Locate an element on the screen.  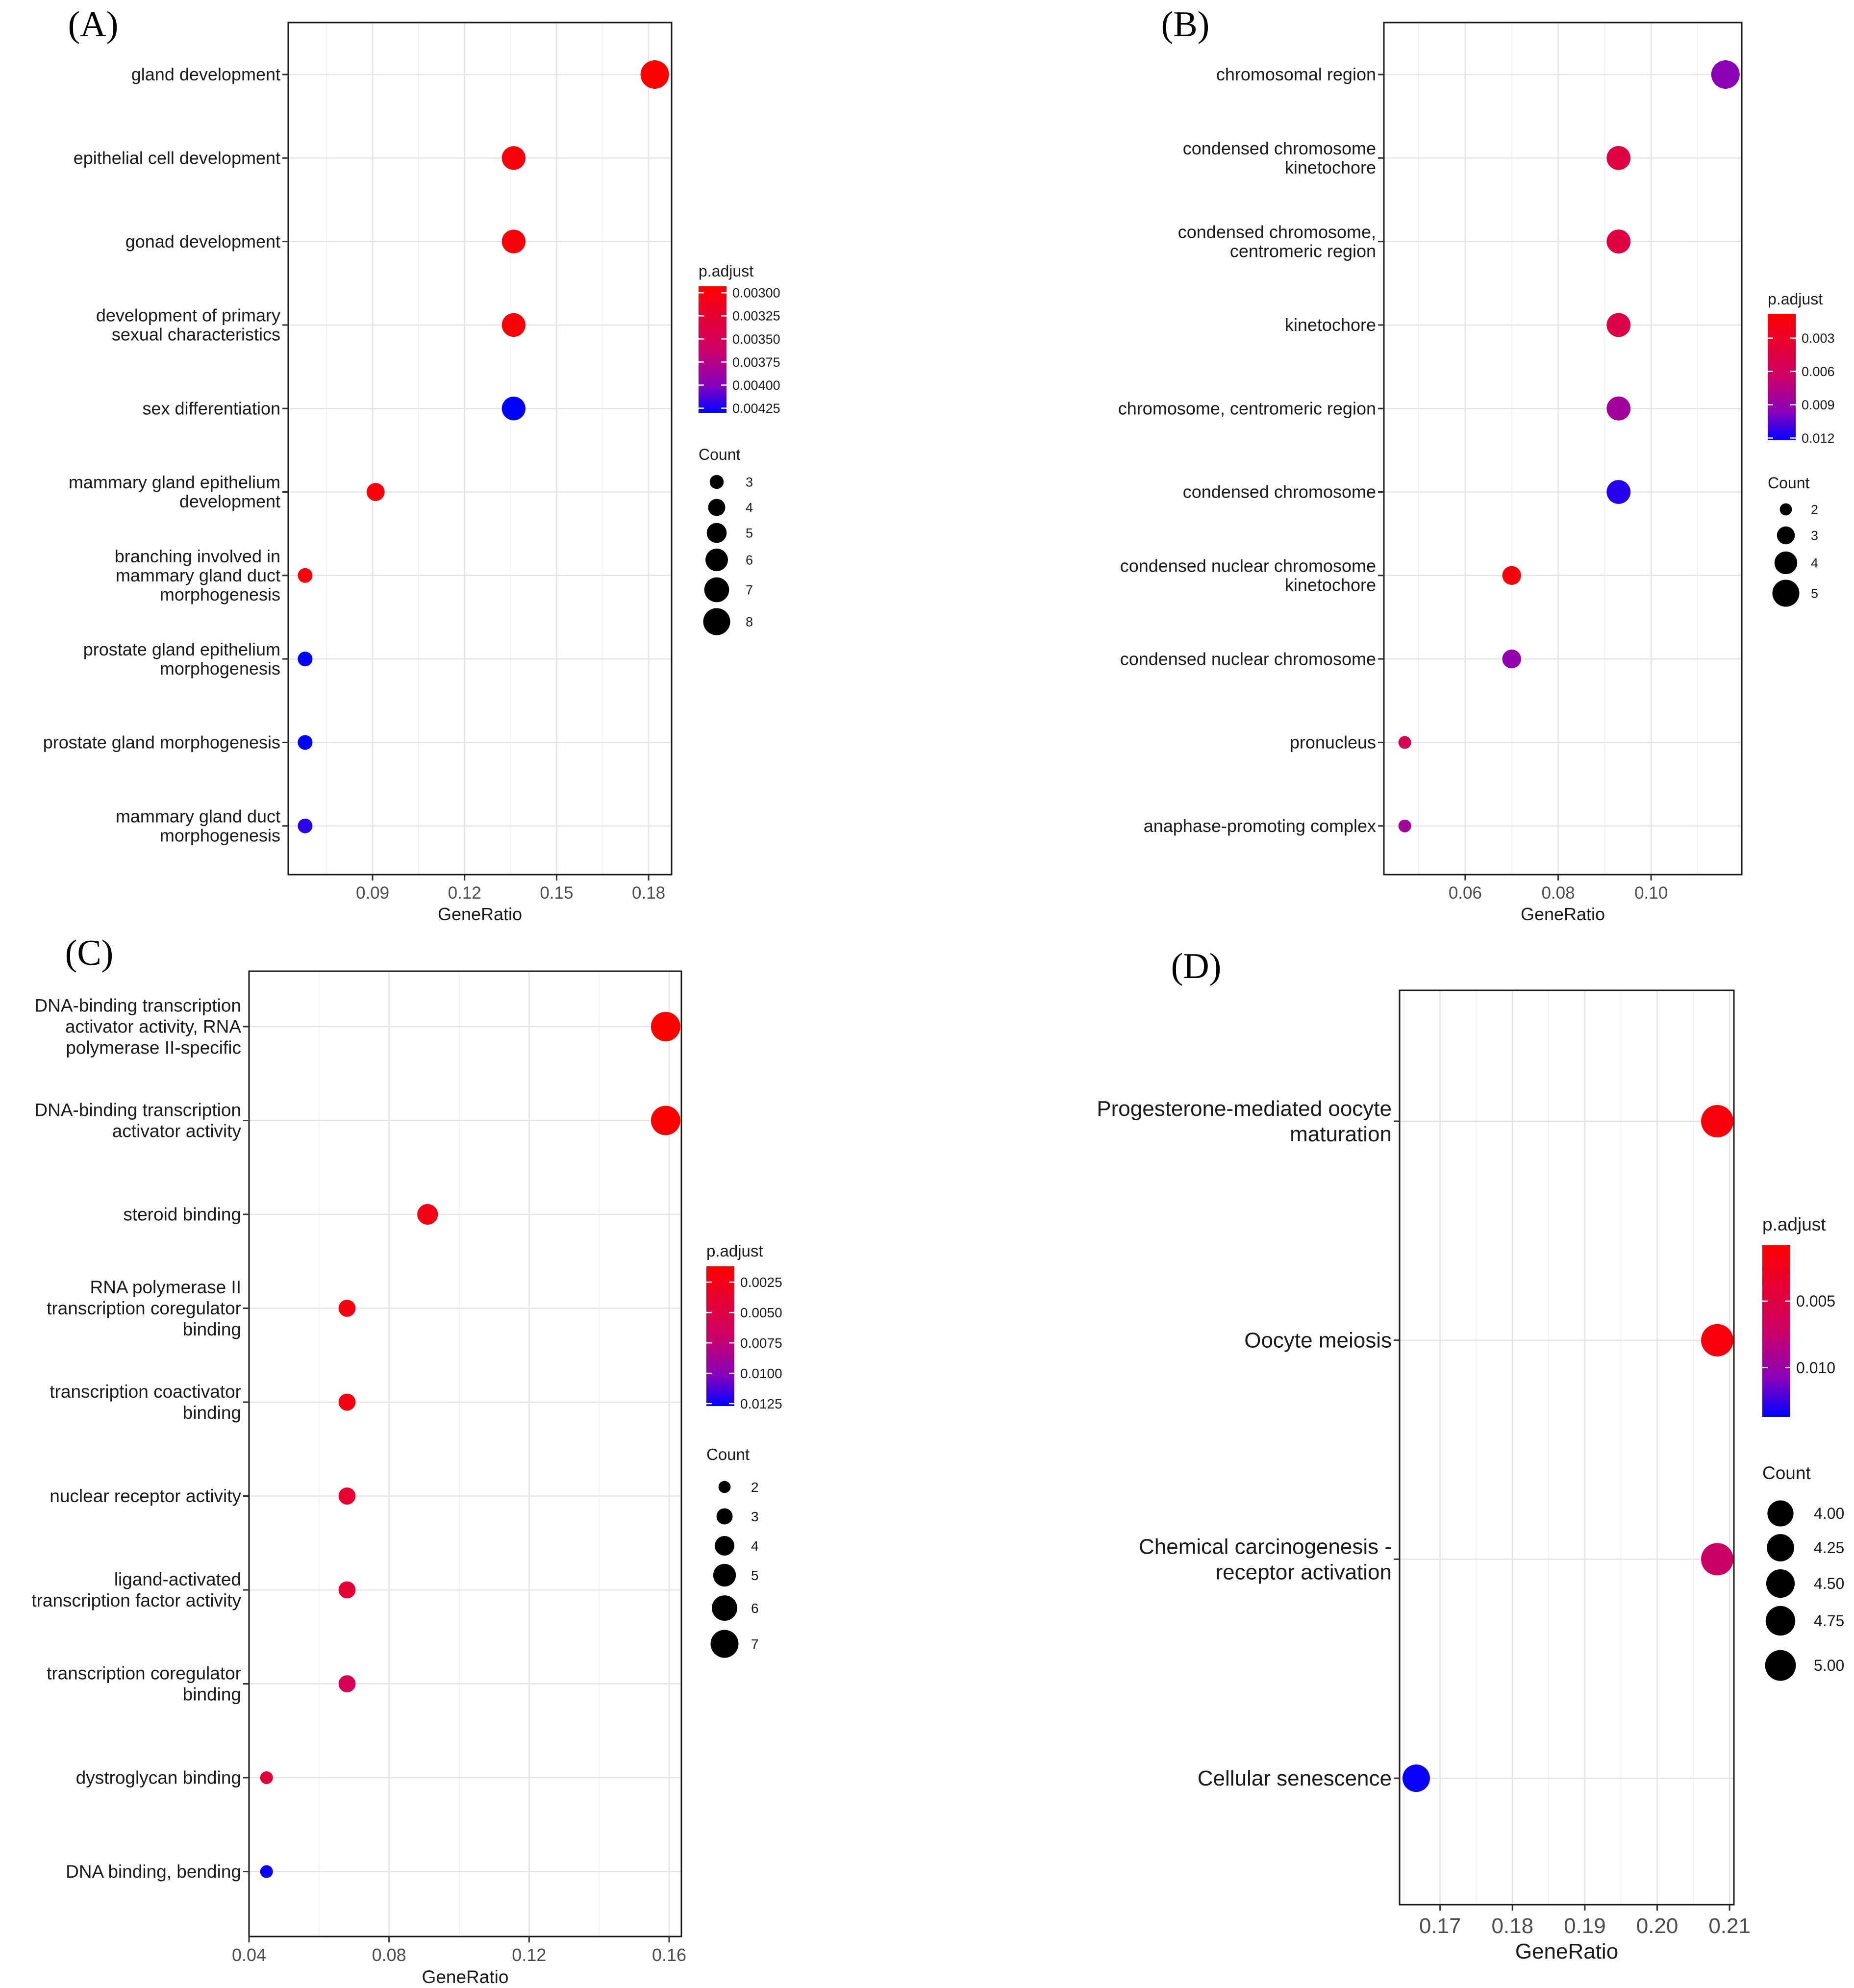
x-tick-label: 0.17 is located at coordinates (1440, 1926).